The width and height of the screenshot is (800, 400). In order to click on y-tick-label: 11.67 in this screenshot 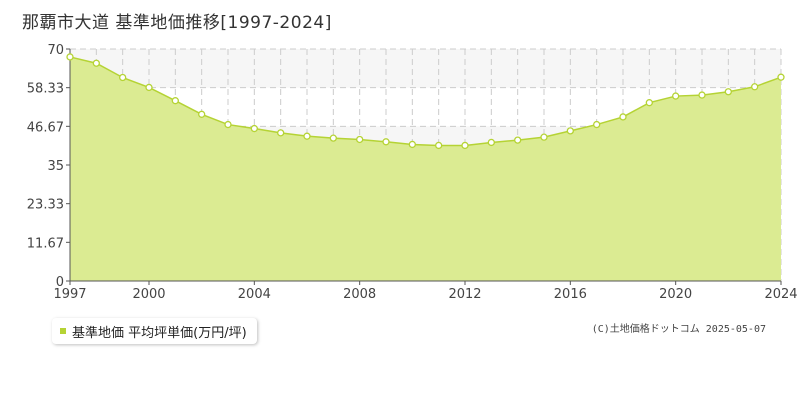, I will do `click(45, 243)`.